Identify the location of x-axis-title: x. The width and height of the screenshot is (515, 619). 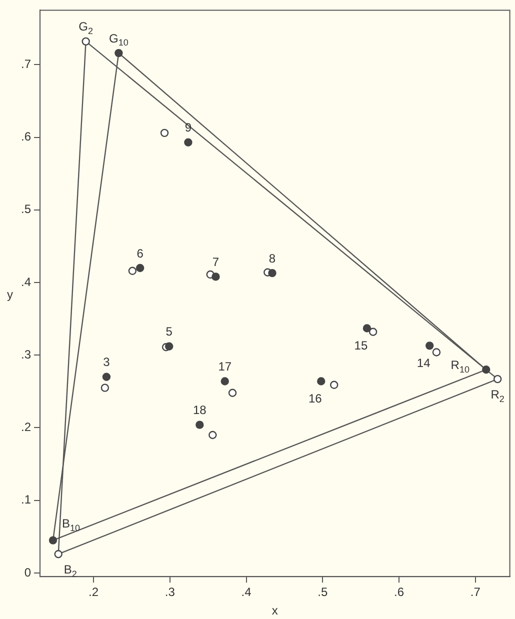
(275, 610).